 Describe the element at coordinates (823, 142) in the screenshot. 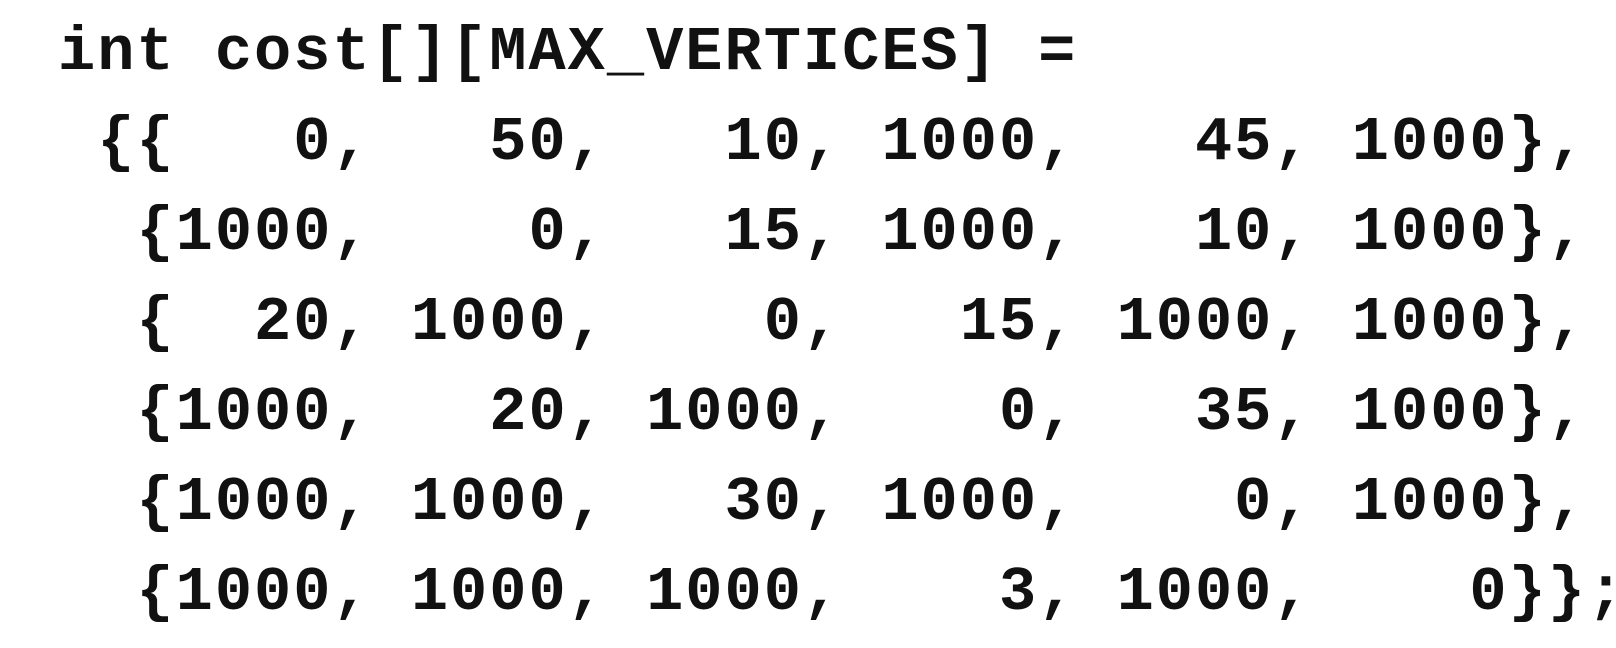

I see `code-line-row-1: {{ 0, 50, 10, 1000, 45, 1000},` at that location.